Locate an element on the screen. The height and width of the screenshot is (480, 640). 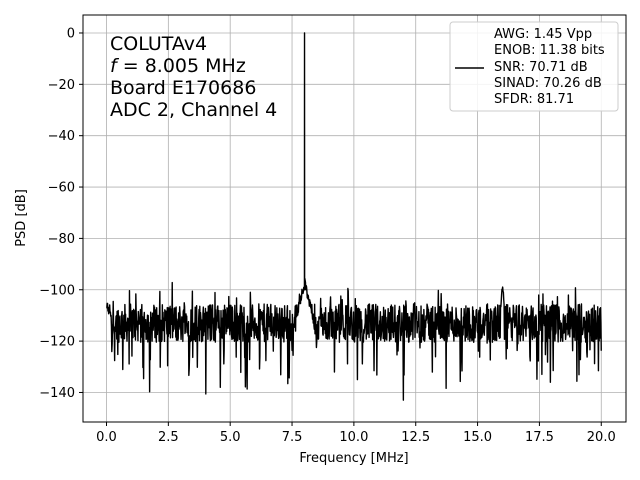
annotation-frequency-symbol: f is located at coordinates (115, 66).